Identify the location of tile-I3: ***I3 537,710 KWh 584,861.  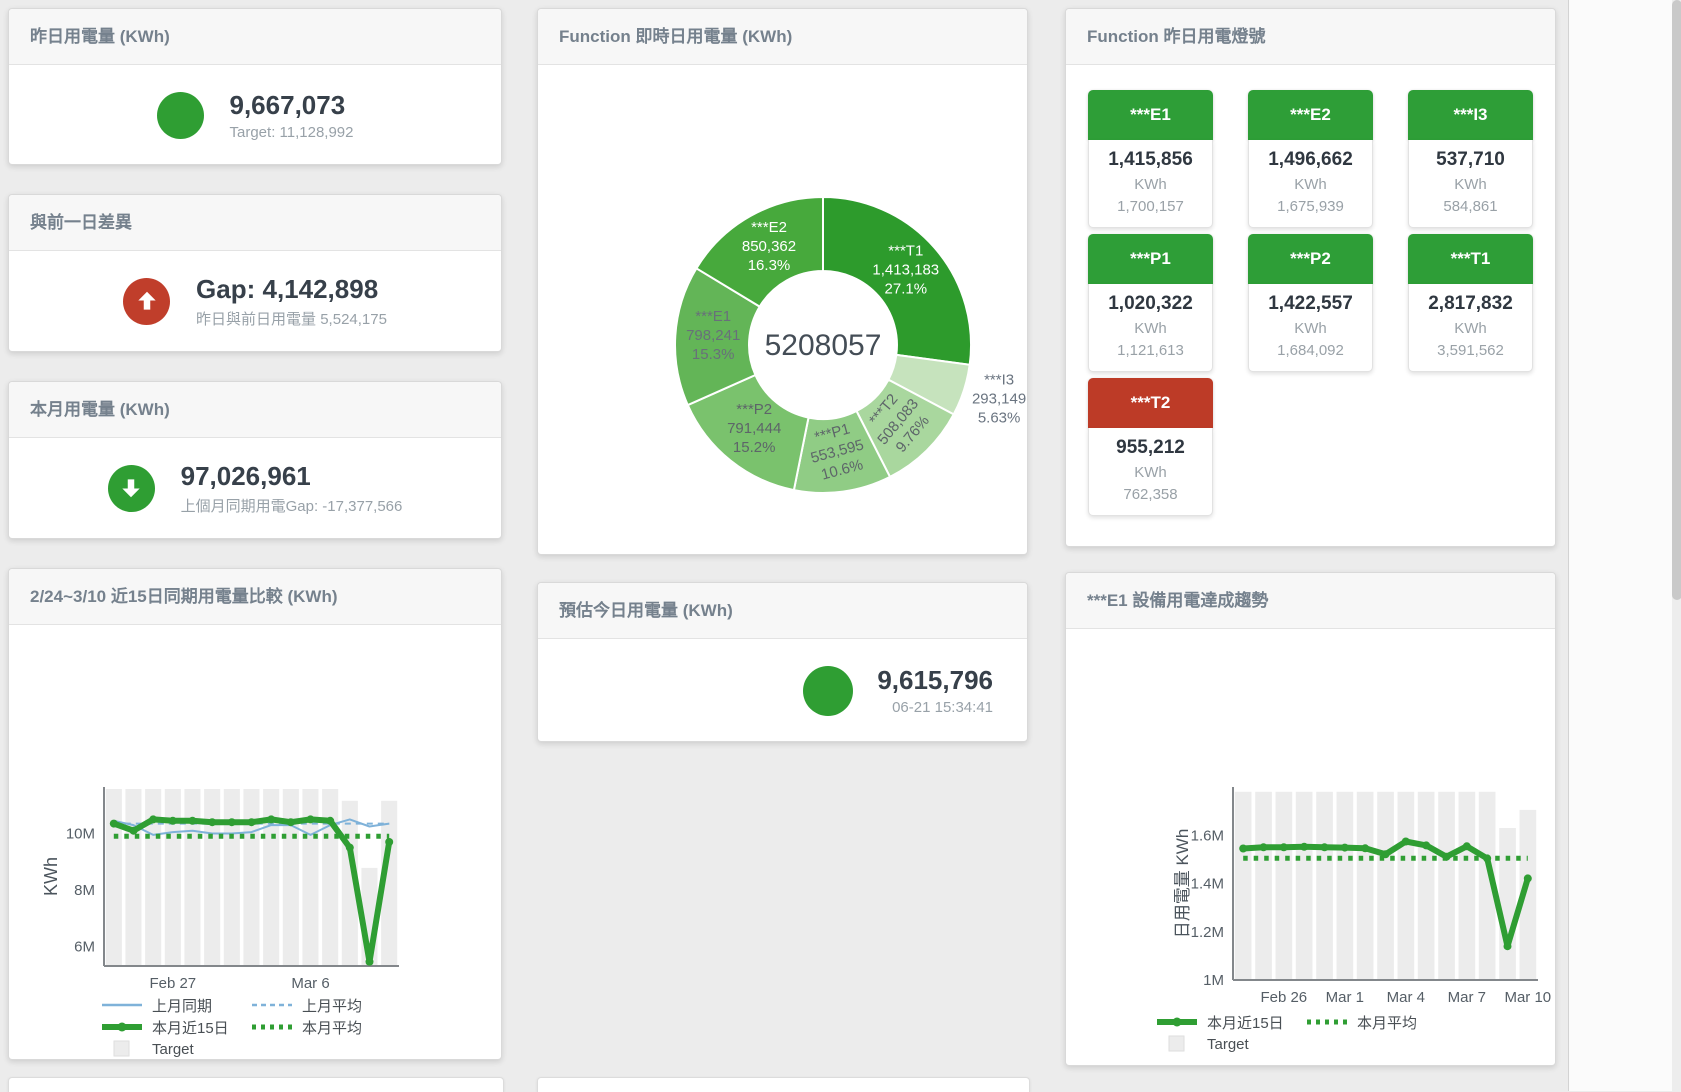
(1470, 159).